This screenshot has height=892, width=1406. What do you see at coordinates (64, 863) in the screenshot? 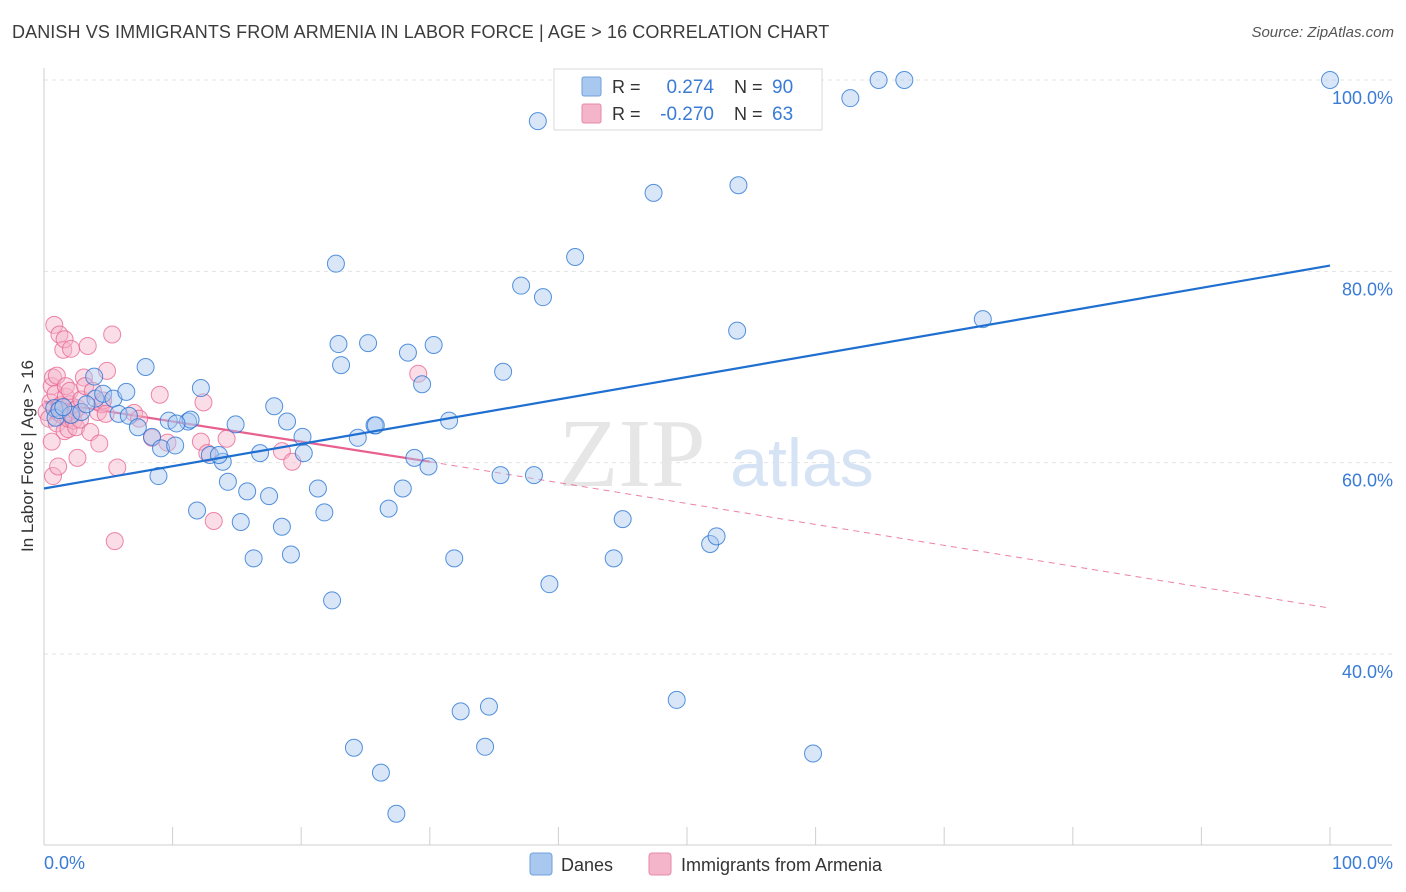
I see `x-tick-label-min: 0.0%` at bounding box center [64, 863].